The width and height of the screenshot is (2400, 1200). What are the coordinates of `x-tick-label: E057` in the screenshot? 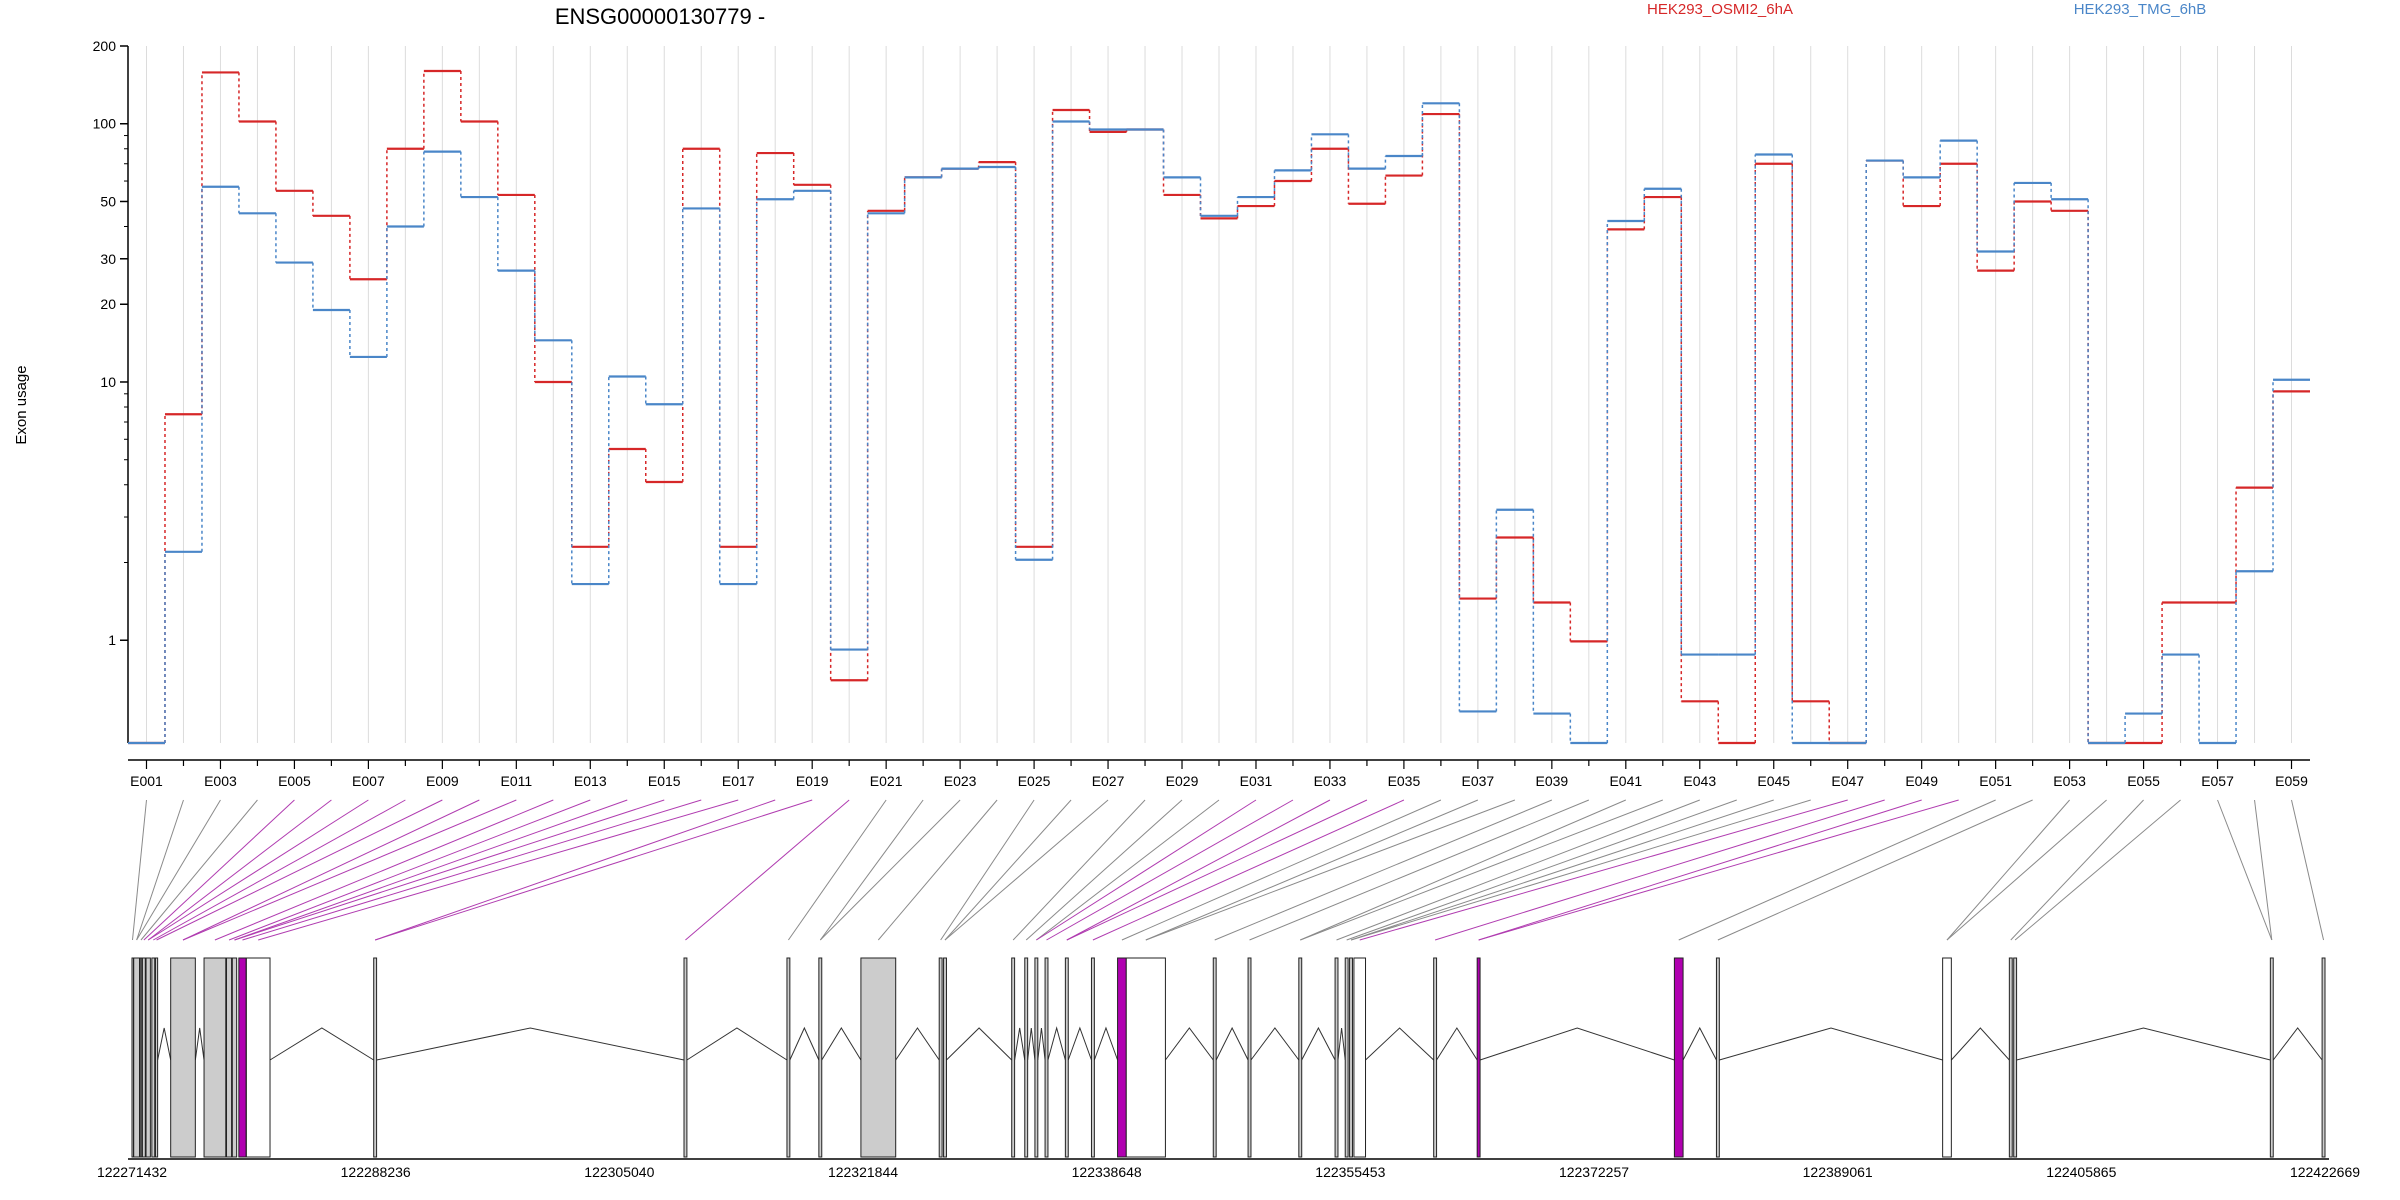 It's located at (2217, 781).